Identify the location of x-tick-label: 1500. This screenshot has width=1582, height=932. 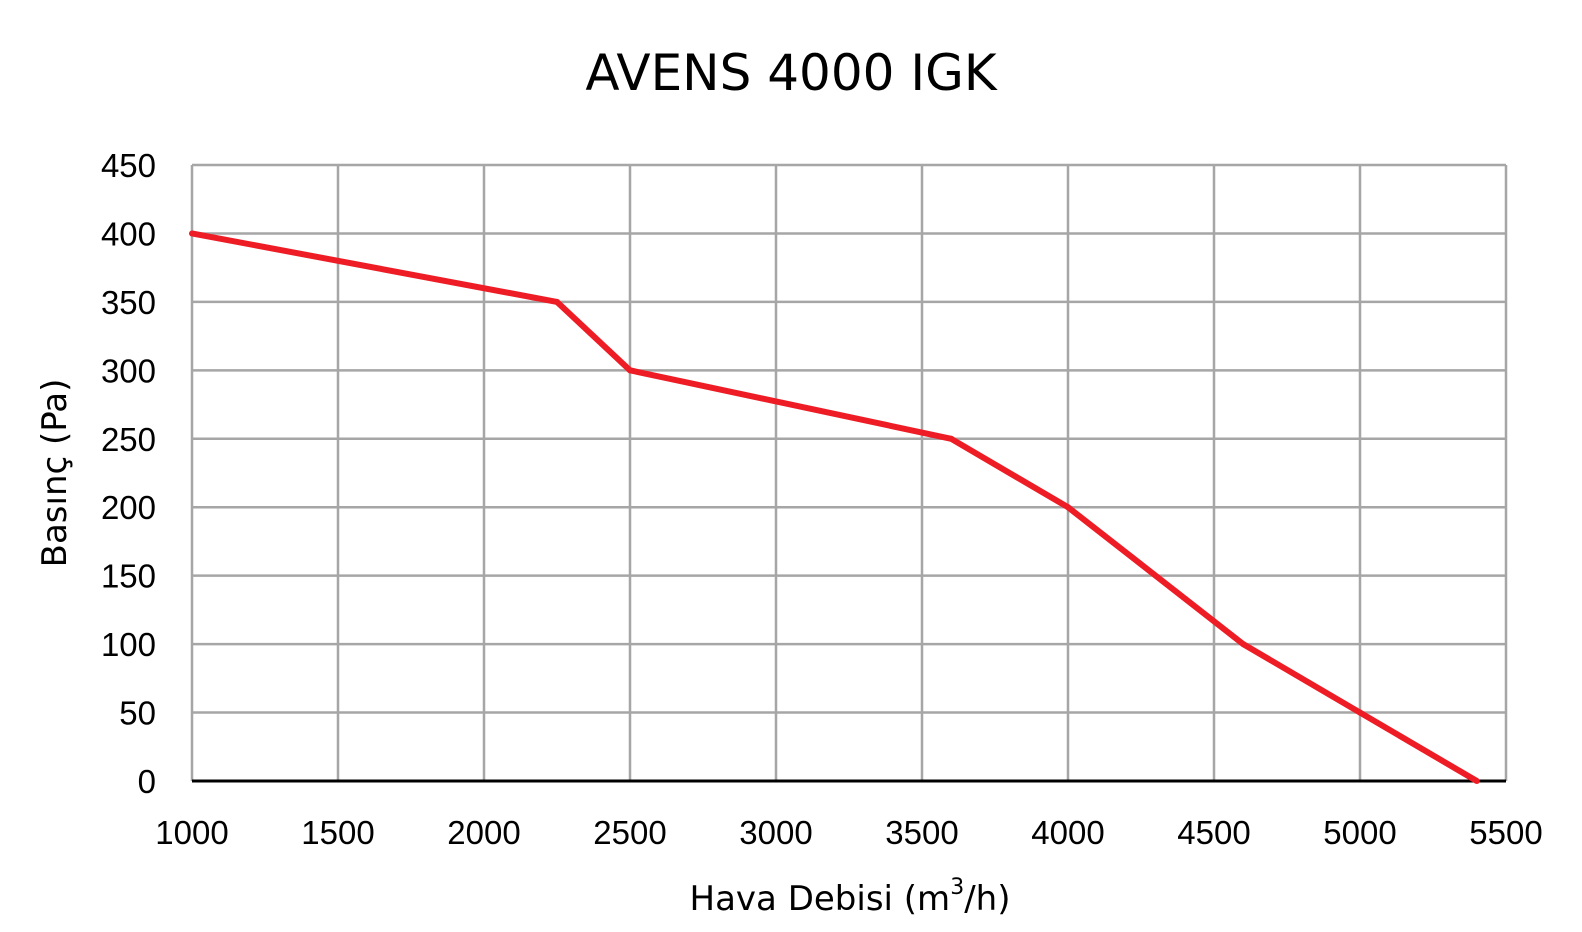
(337, 832).